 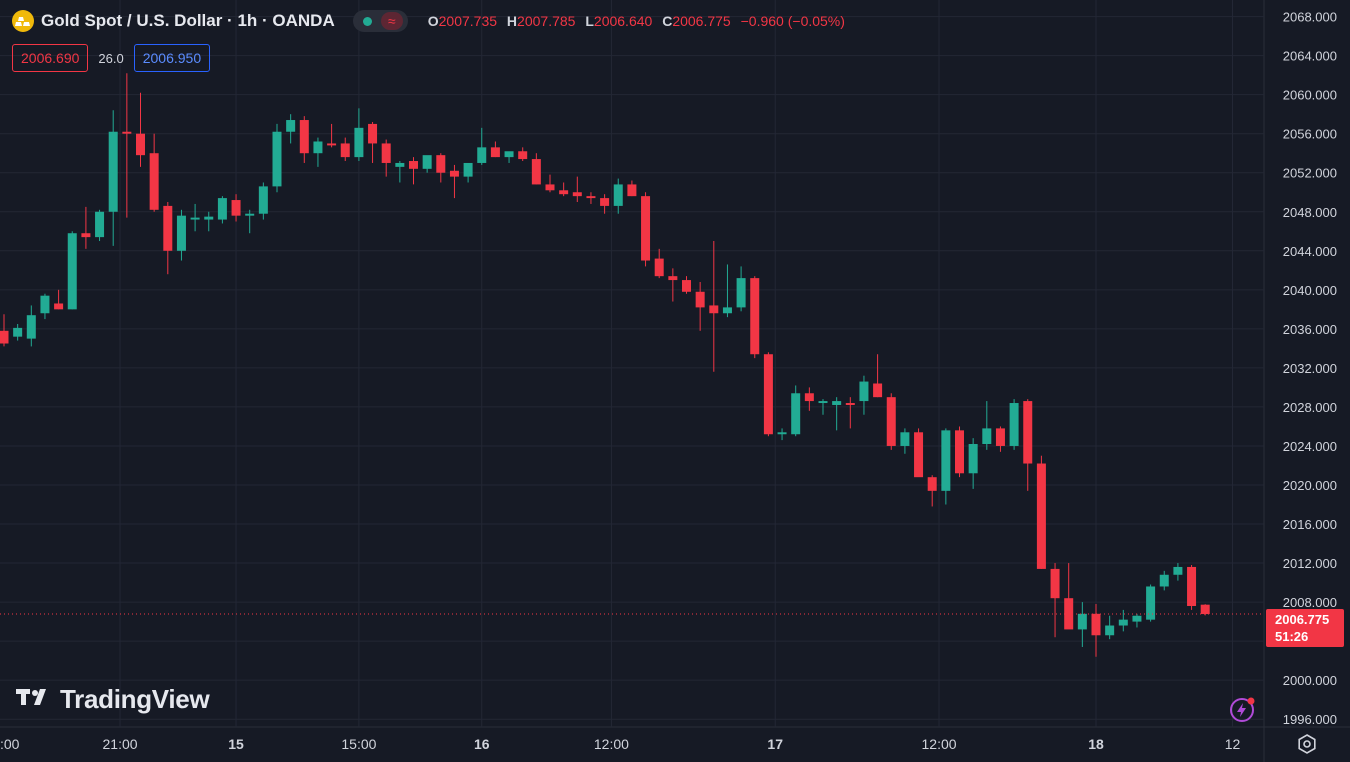 What do you see at coordinates (1307, 744) in the screenshot?
I see `settings-gear-icon` at bounding box center [1307, 744].